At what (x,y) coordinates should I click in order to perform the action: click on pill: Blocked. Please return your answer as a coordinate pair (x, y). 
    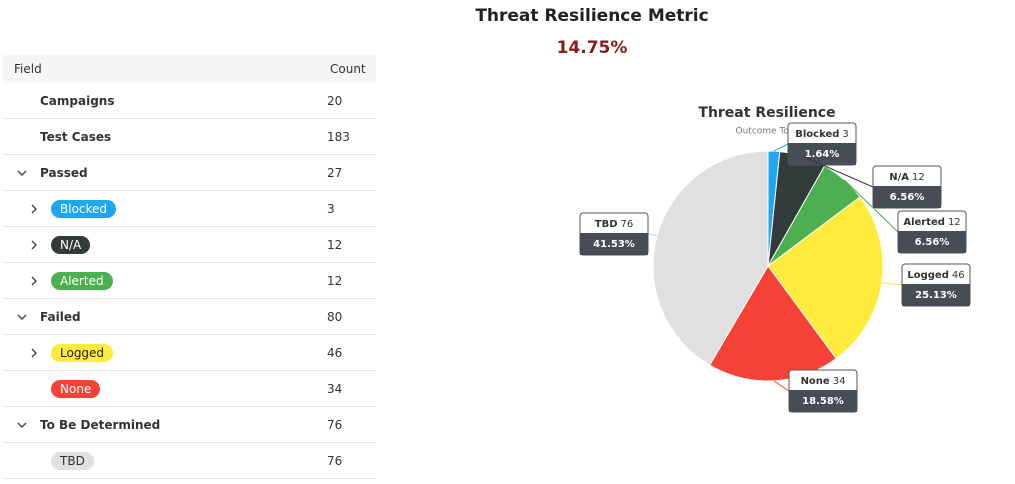
    Looking at the image, I should click on (84, 208).